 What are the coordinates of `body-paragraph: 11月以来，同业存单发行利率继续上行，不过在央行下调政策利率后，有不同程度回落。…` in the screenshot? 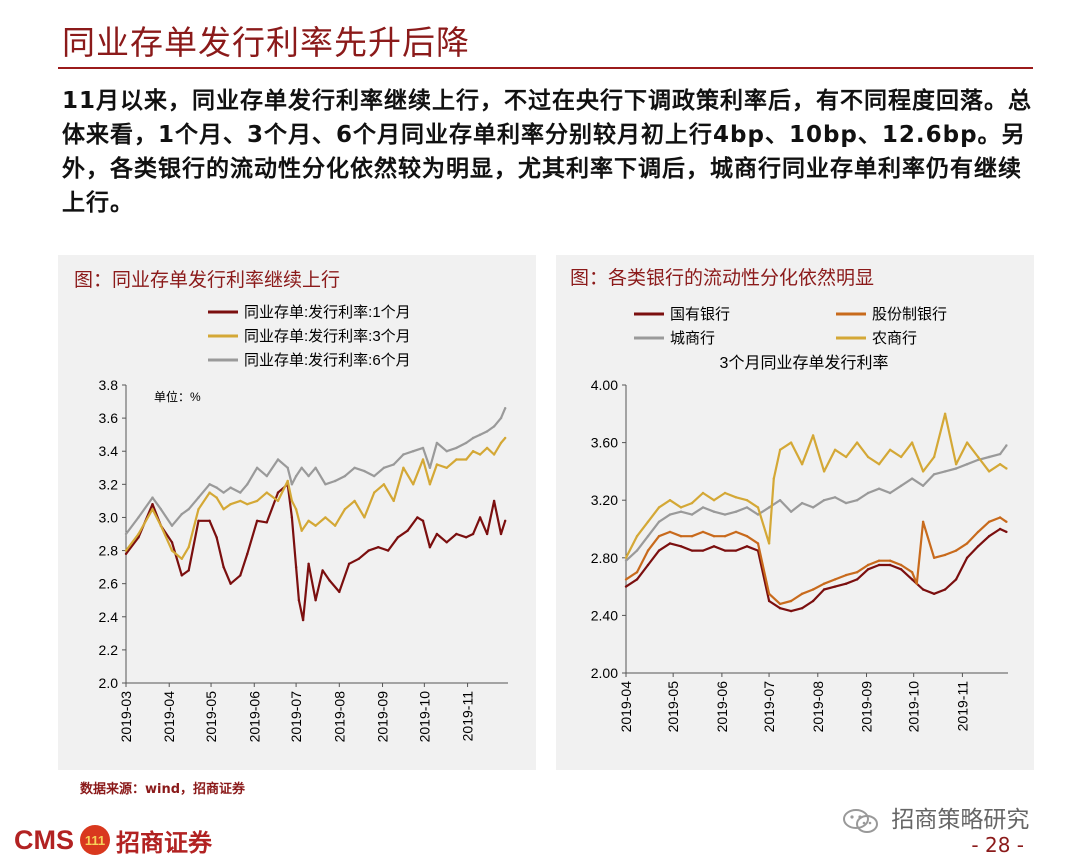 It's located at (547, 152).